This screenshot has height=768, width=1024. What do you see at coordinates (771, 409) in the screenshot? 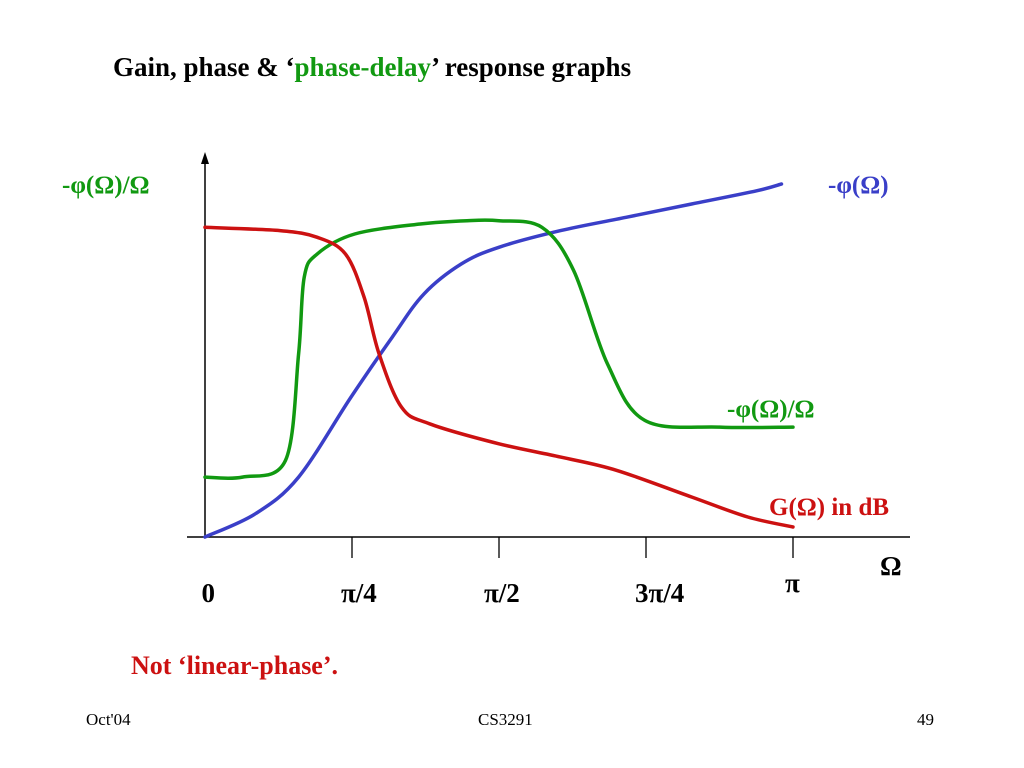
I see `phase-delay-label: -φ(Ω)/Ω` at bounding box center [771, 409].